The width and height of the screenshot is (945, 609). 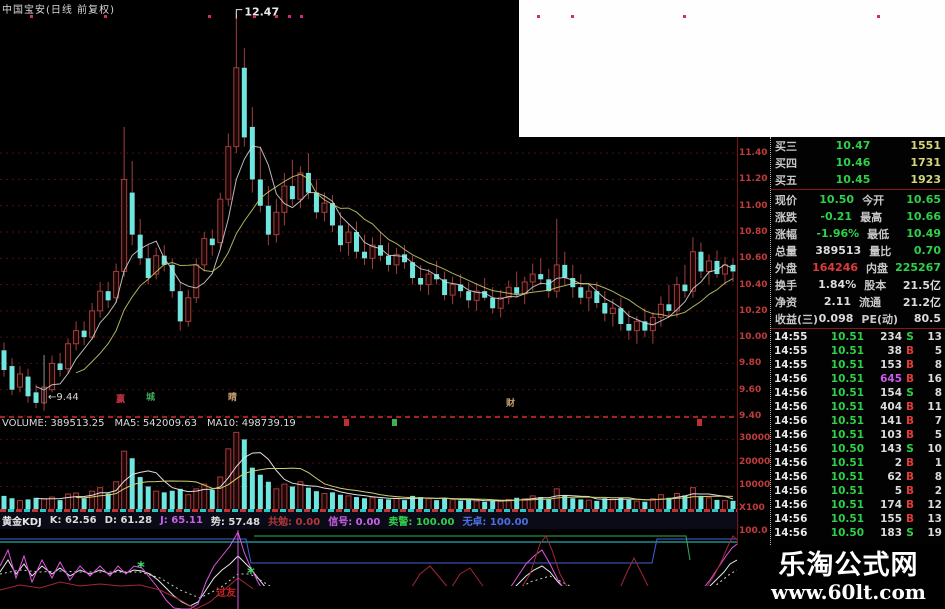 What do you see at coordinates (880, 319) in the screenshot?
I see `quote-label: PE(动)` at bounding box center [880, 319].